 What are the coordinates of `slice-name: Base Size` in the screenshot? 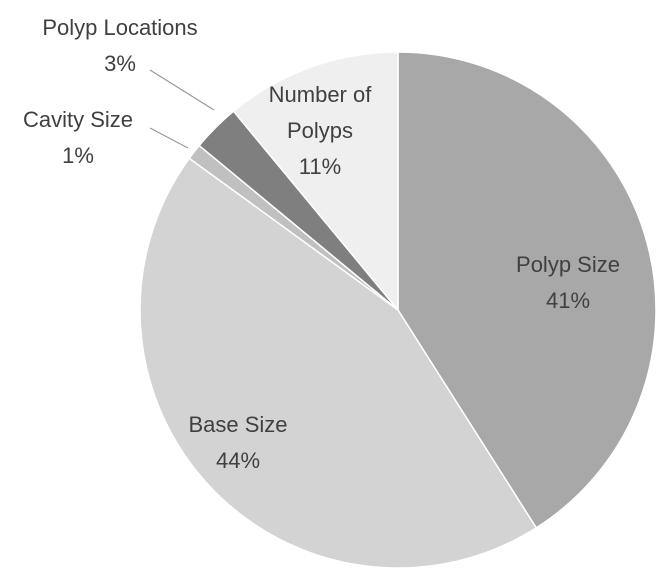 It's located at (238, 424).